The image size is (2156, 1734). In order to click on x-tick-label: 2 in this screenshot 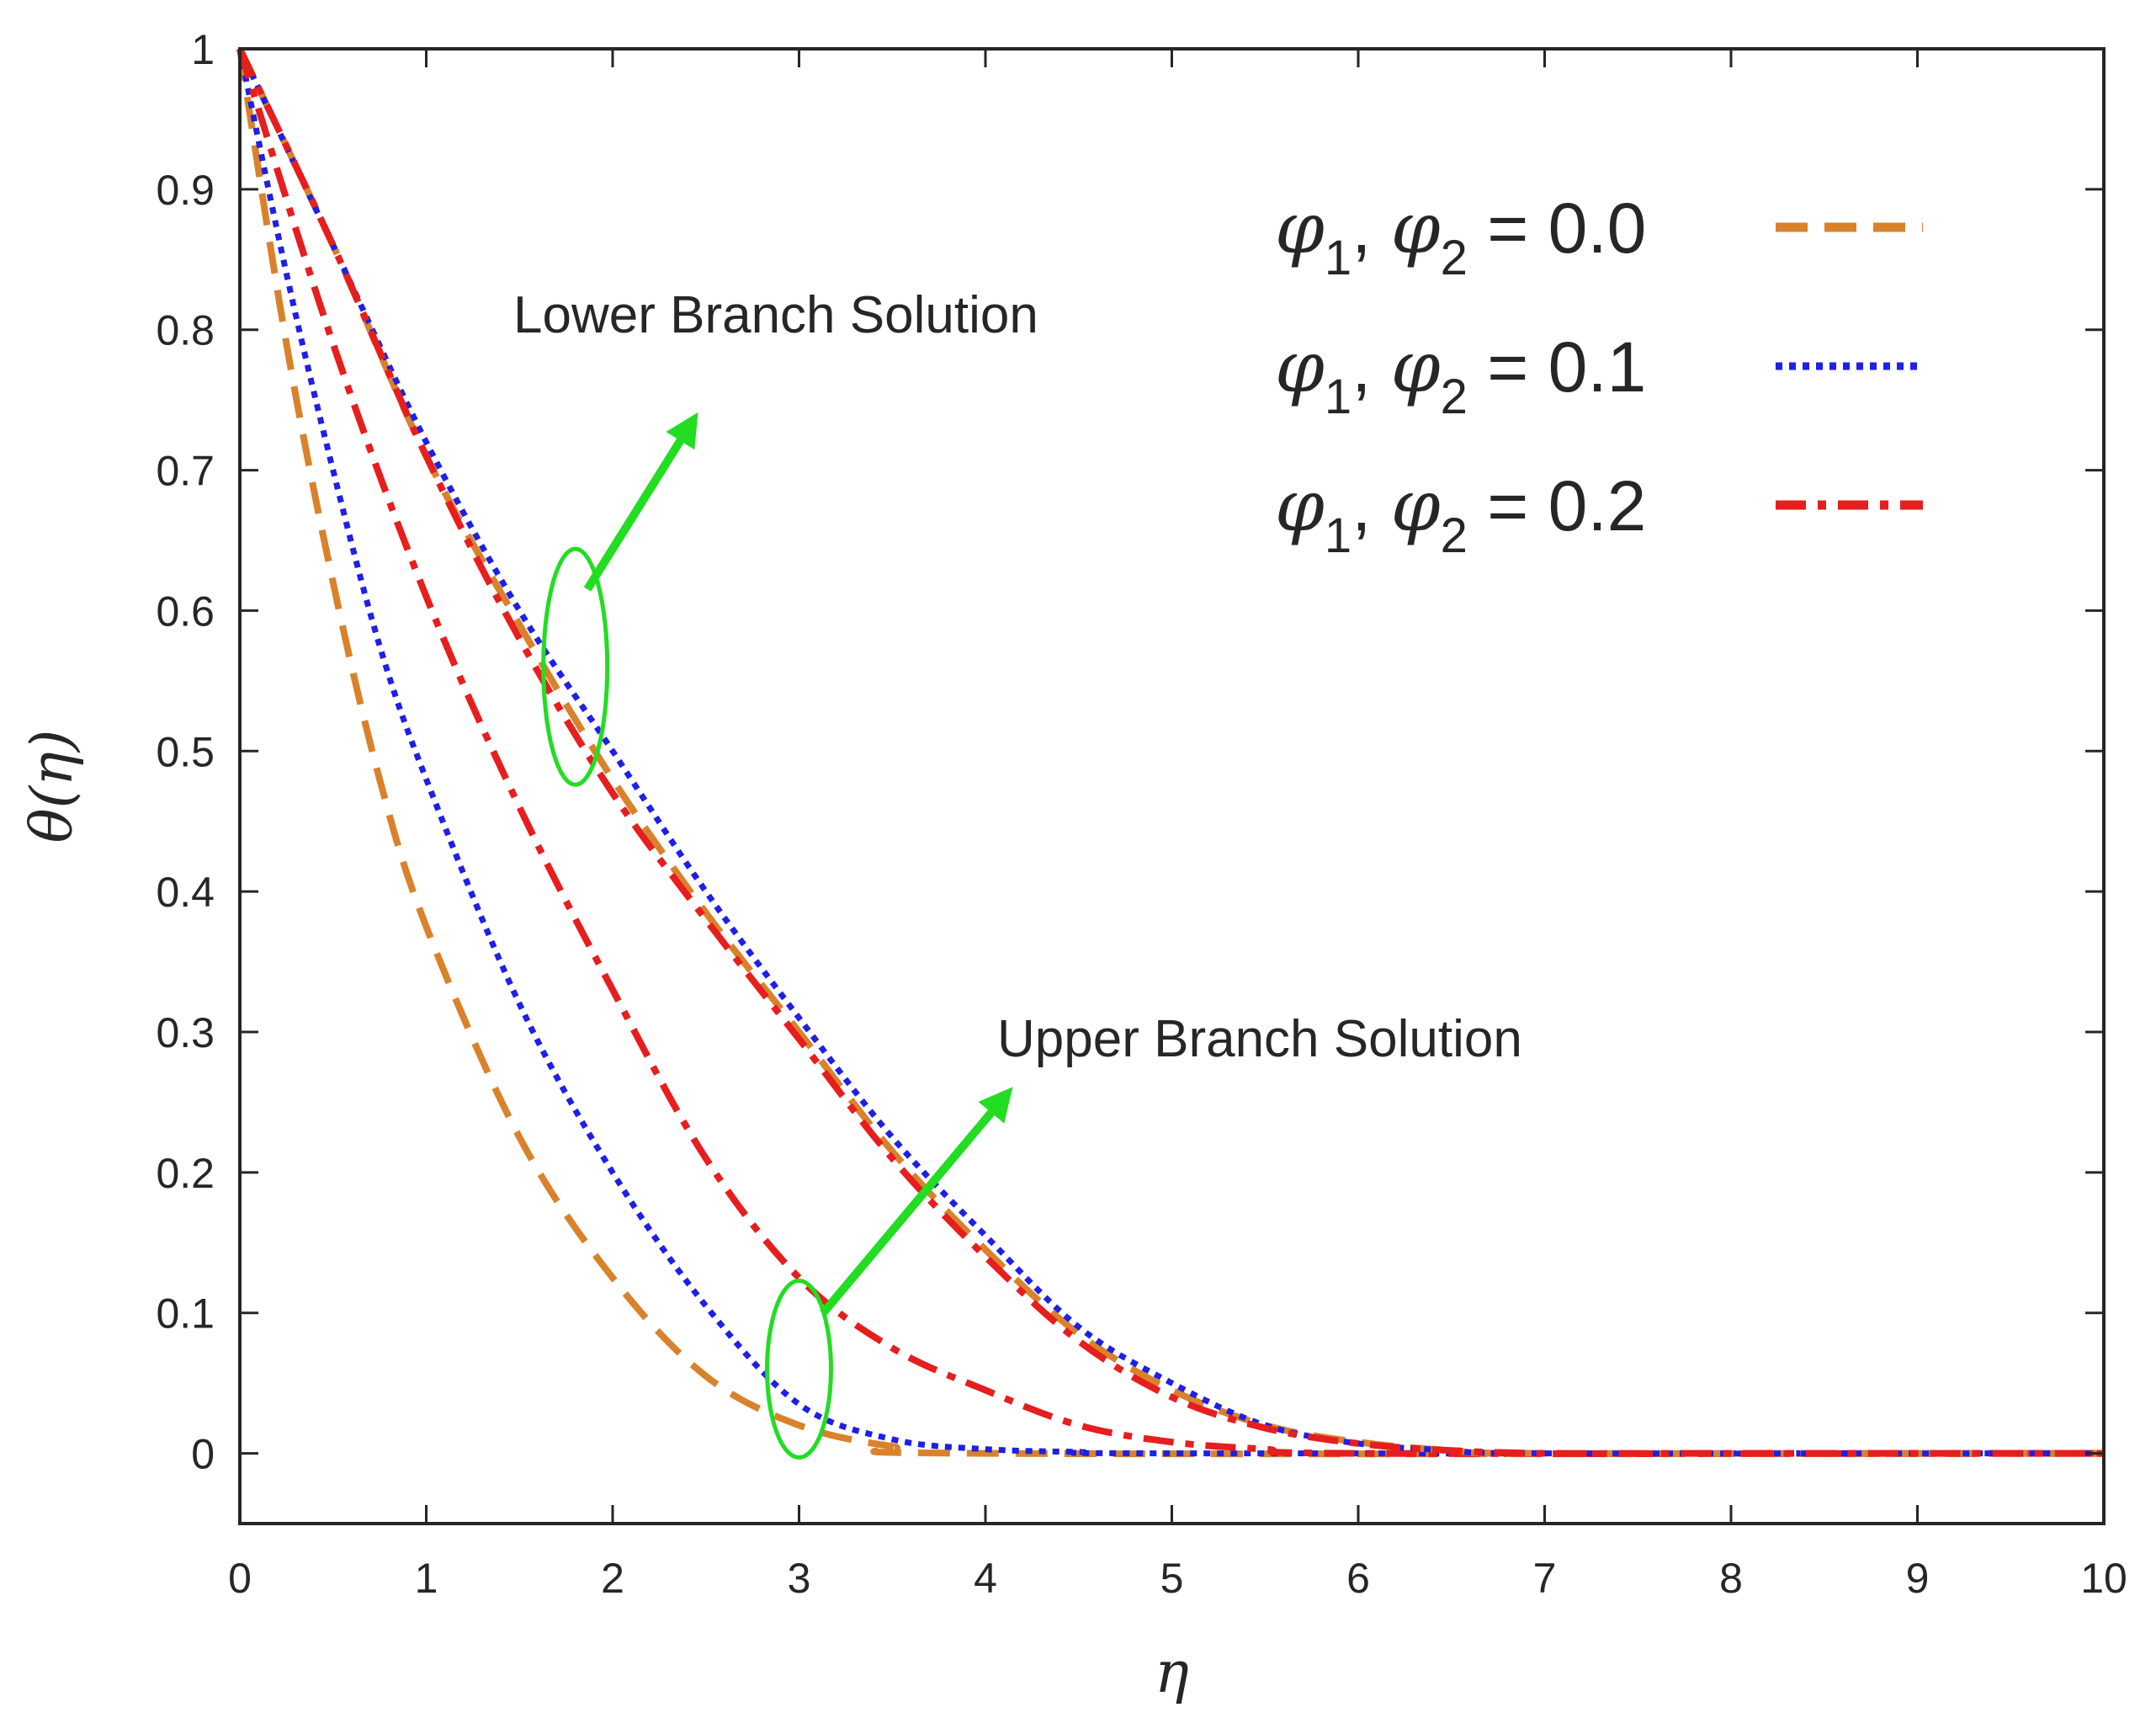, I will do `click(612, 1578)`.